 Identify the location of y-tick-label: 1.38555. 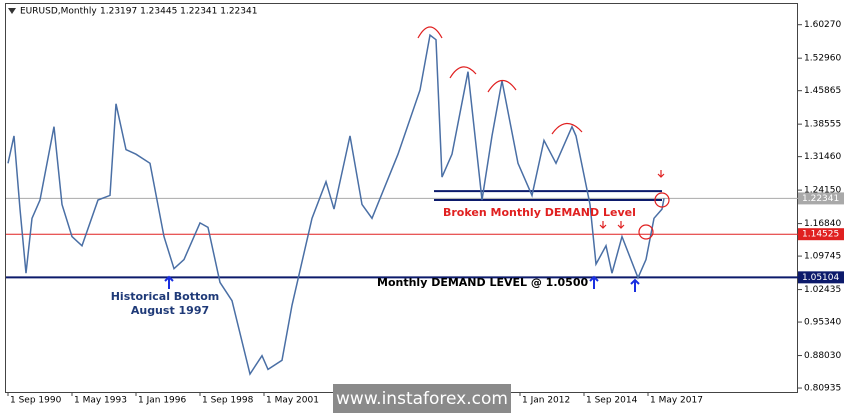
(822, 125).